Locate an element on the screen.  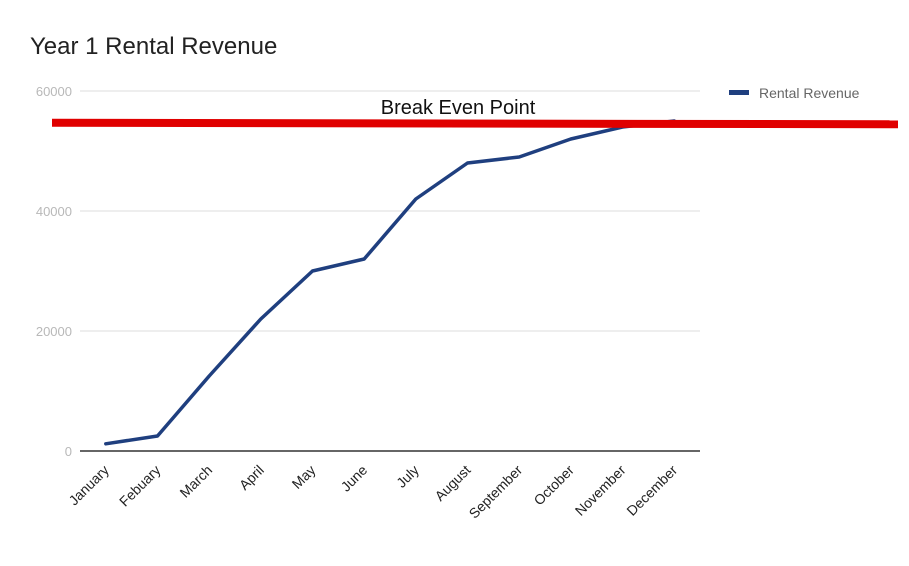
legend-swatch is located at coordinates (739, 92).